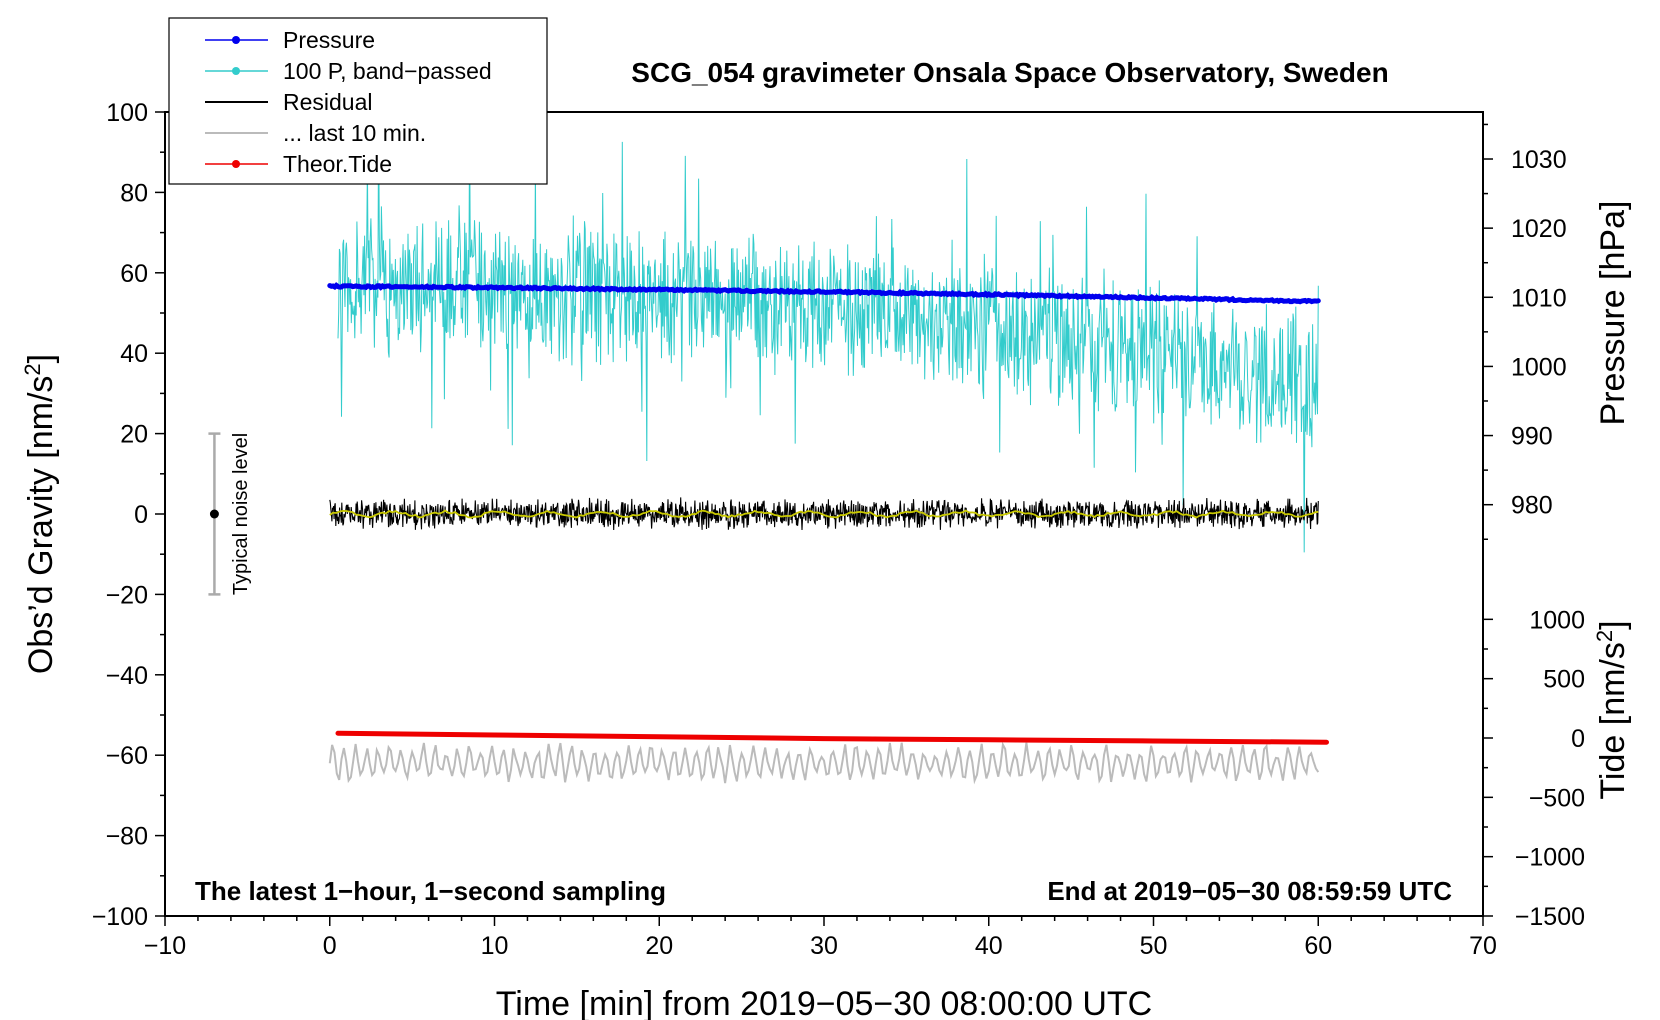 The image size is (1660, 1020). What do you see at coordinates (989, 946) in the screenshot?
I see `x-tick-label: 40` at bounding box center [989, 946].